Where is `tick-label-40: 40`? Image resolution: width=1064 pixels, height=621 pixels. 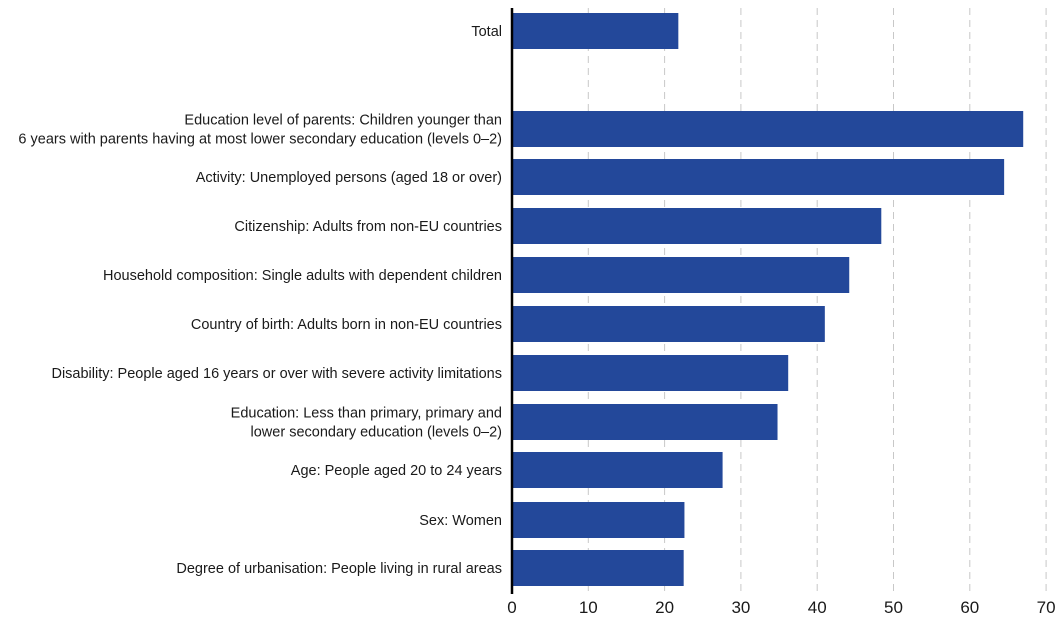 tick-label-40: 40 is located at coordinates (817, 607).